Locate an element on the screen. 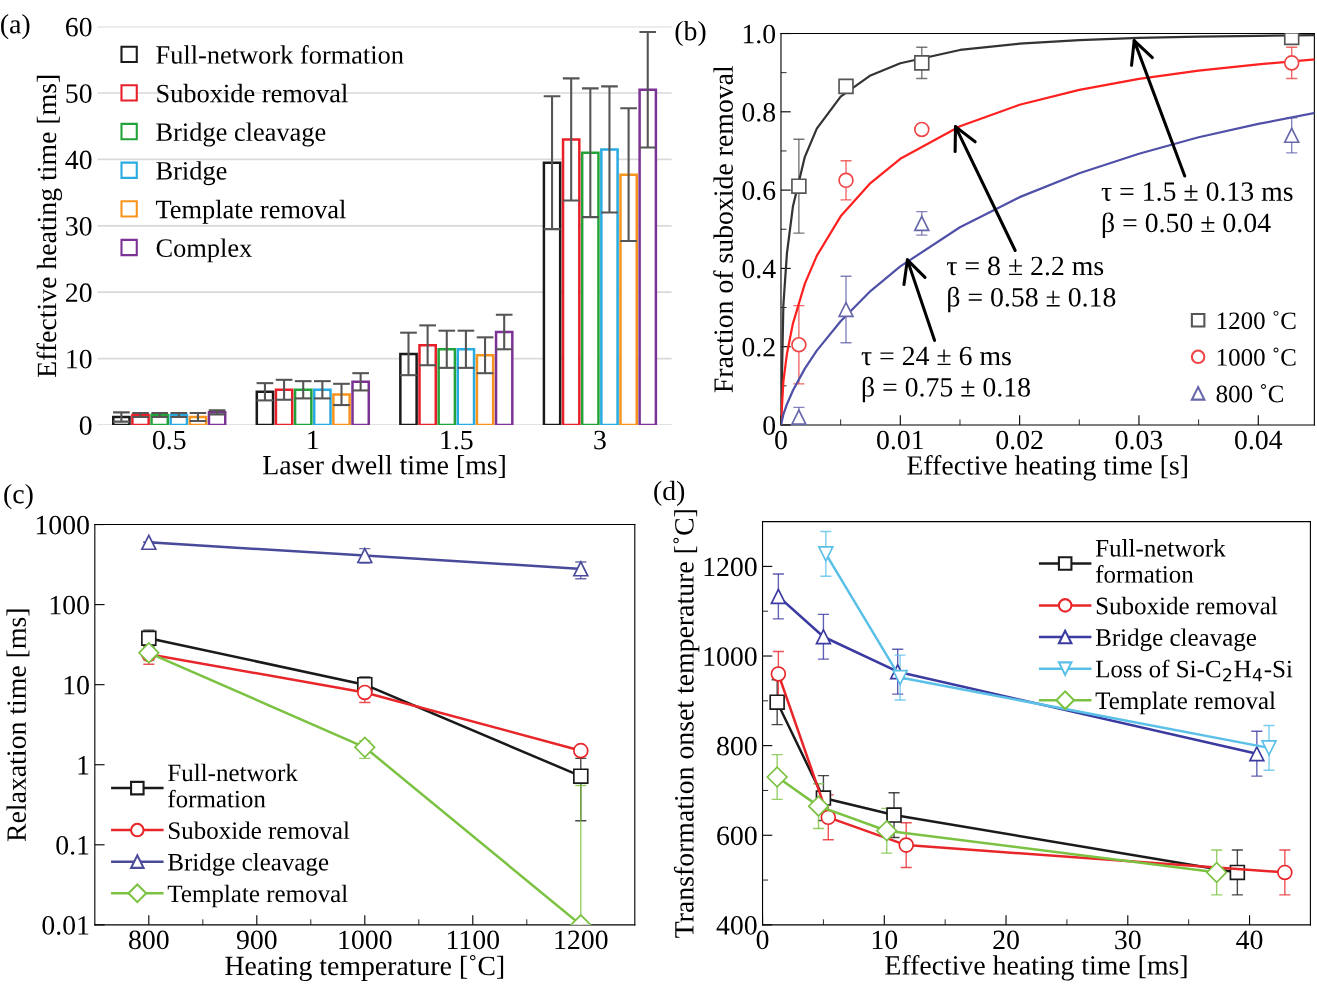 This screenshot has height=986, width=1317. y-axis-title: Fraction of suboxide removal is located at coordinates (723, 229).